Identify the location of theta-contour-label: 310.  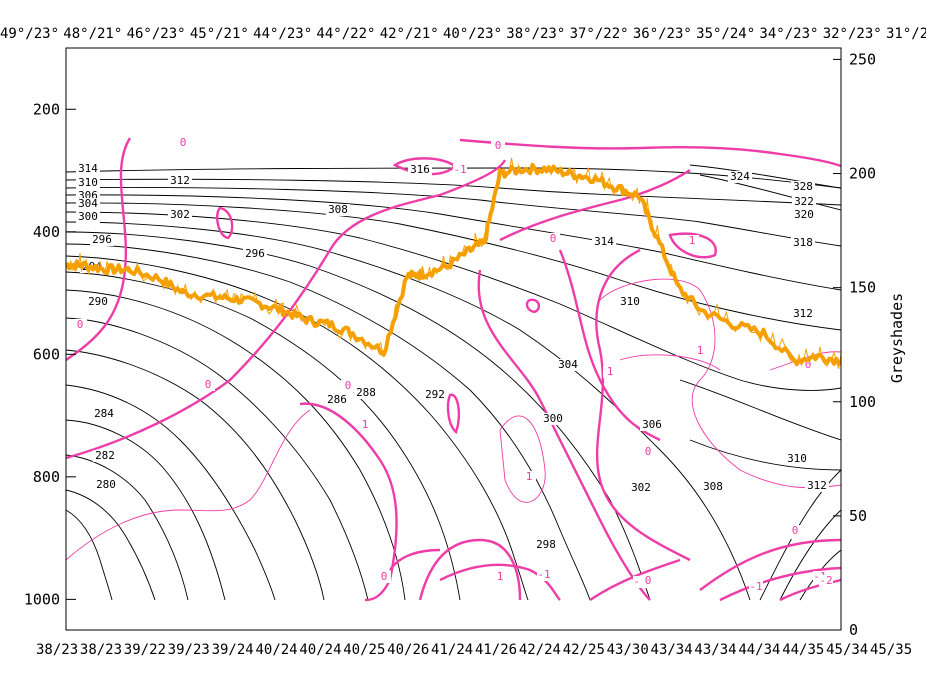
(797, 458).